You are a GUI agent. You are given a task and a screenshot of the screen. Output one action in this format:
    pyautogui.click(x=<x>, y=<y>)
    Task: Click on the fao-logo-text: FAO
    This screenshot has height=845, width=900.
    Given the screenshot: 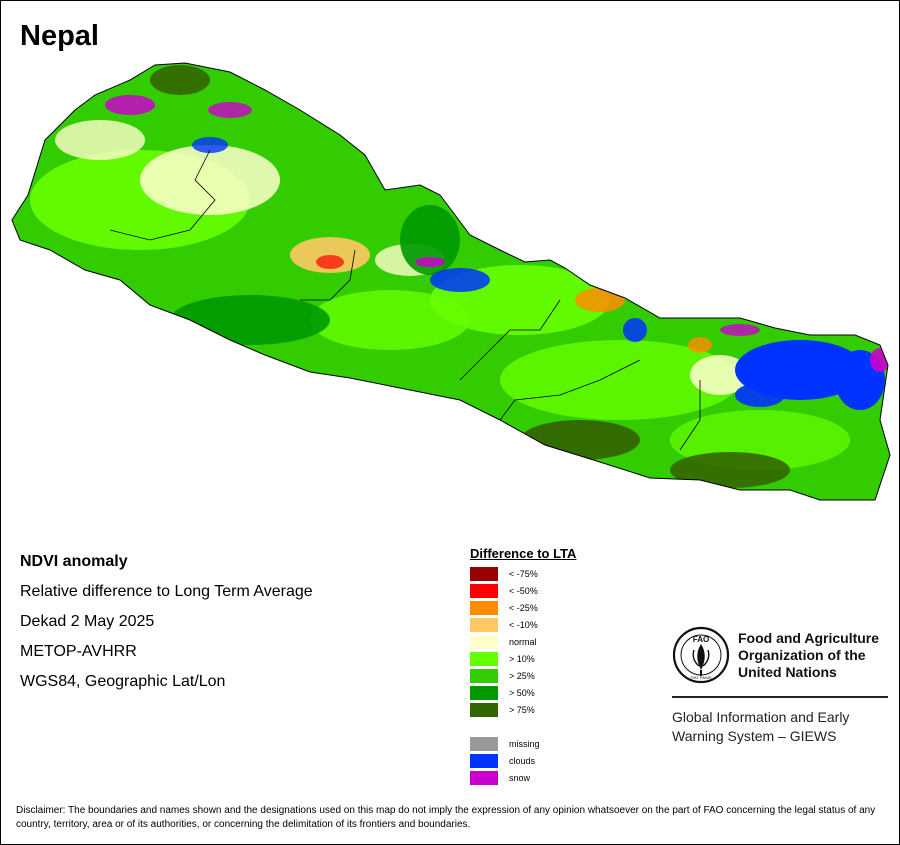 What is the action you would take?
    pyautogui.click(x=701, y=639)
    